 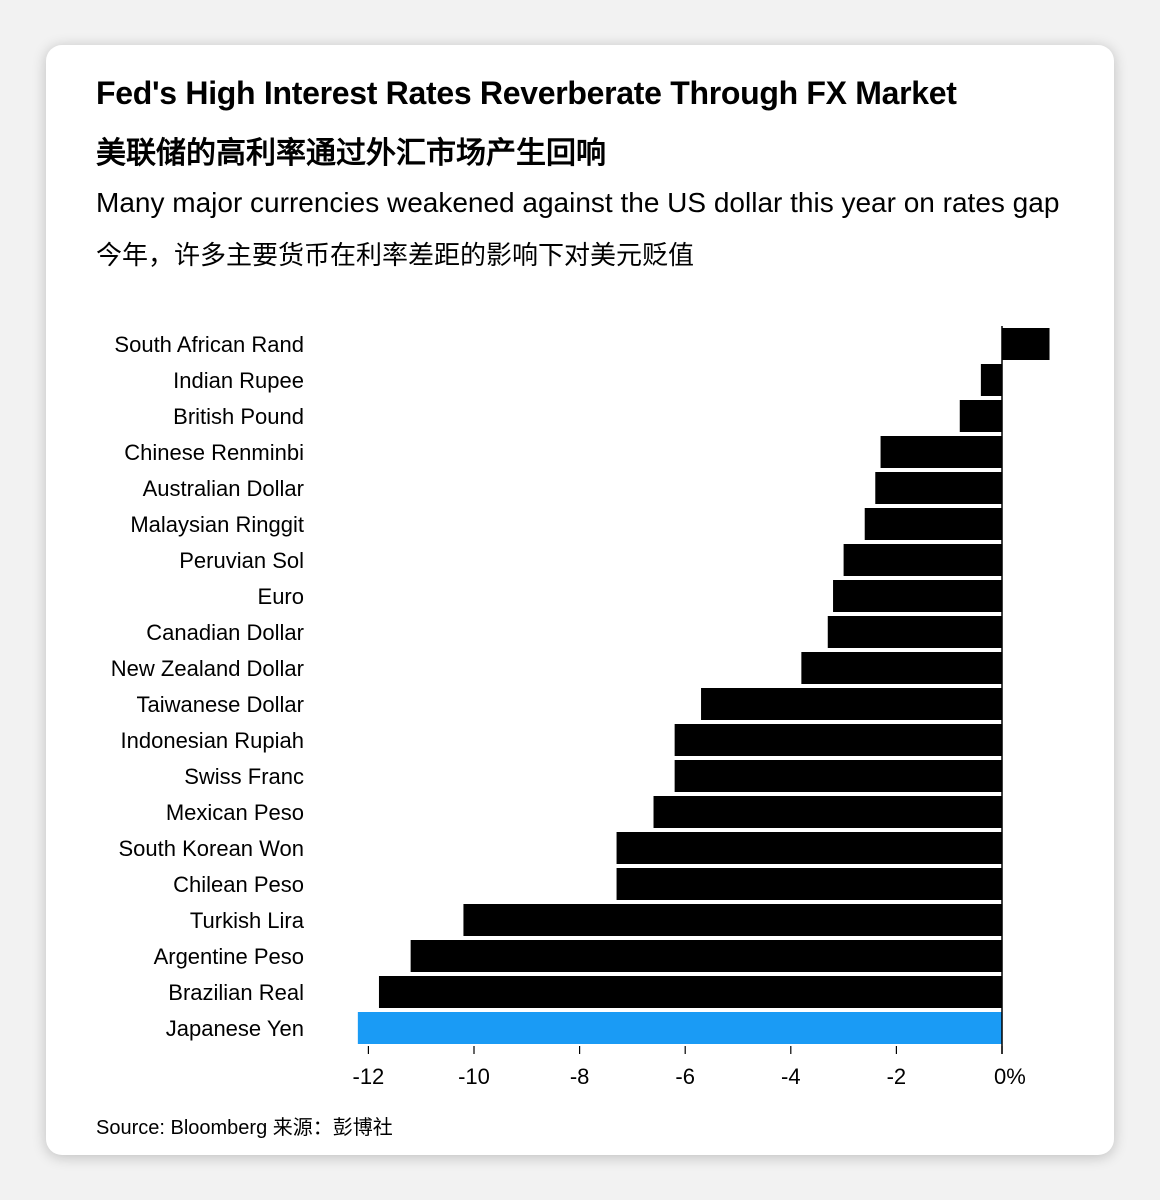 I want to click on category-label: South African Rand, so click(x=209, y=344).